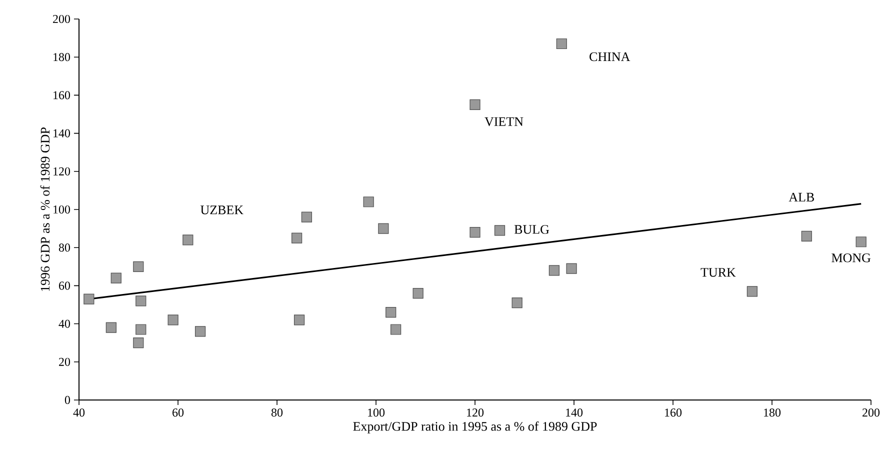 This screenshot has height=465, width=888. Describe the element at coordinates (62, 209) in the screenshot. I see `y-tick-label: 100` at that location.